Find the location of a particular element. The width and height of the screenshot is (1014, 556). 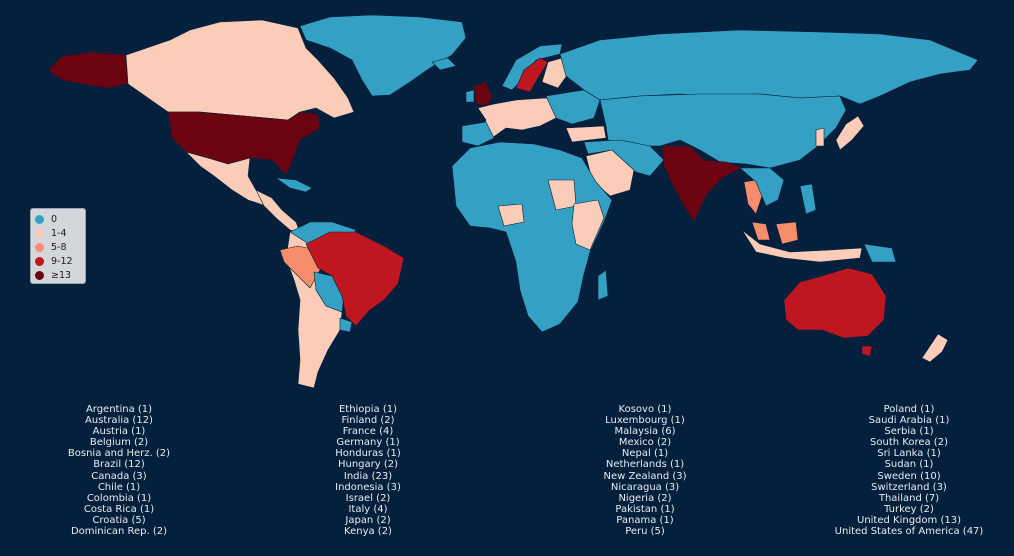

country-list-item: Kenya (2) is located at coordinates (368, 532).